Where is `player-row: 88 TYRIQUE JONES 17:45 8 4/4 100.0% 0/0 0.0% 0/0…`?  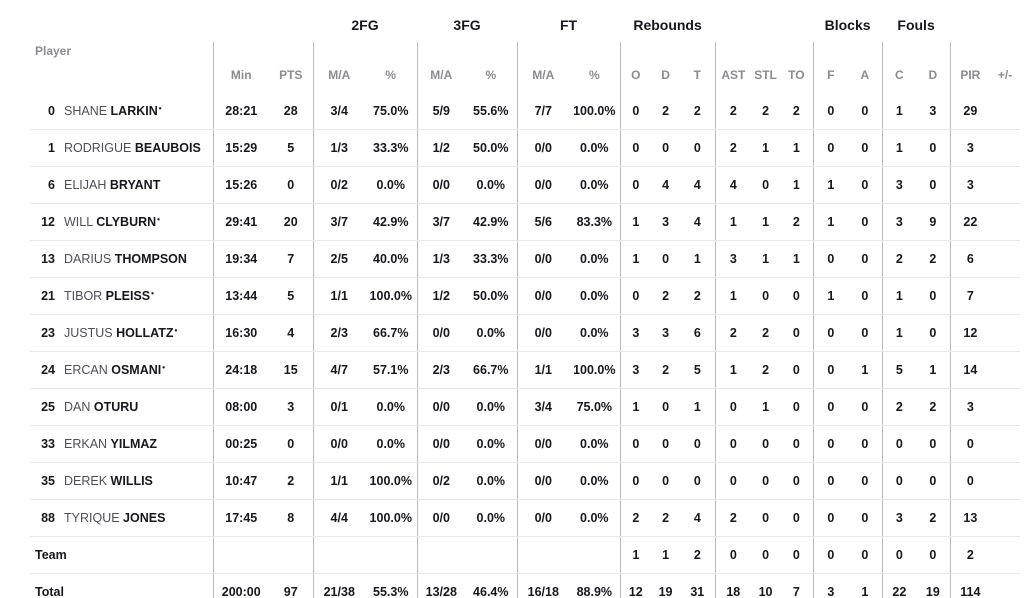 player-row: 88 TYRIQUE JONES 17:45 8 4/4 100.0% 0/0 0.0% 0/0… is located at coordinates (525, 518).